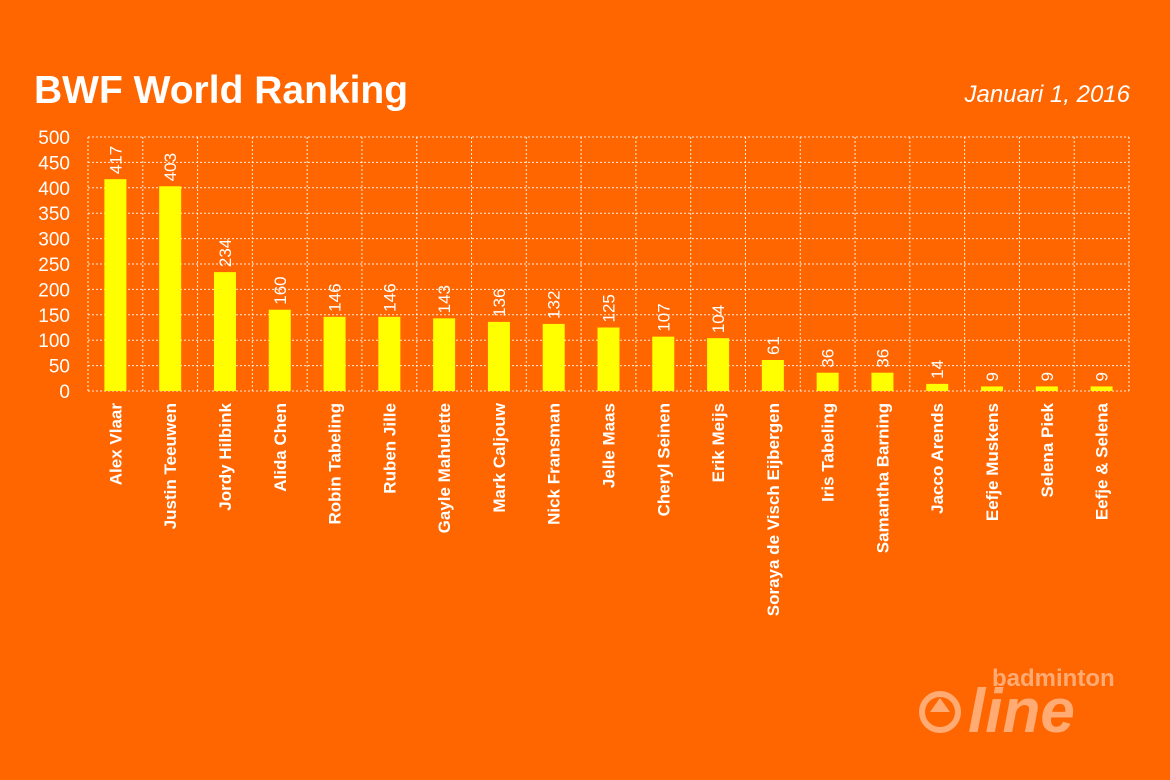 This screenshot has width=1170, height=780. I want to click on y-axis-ticks: 0 50 100 150 200 250 300 350 400 450 500, so click(54, 265).